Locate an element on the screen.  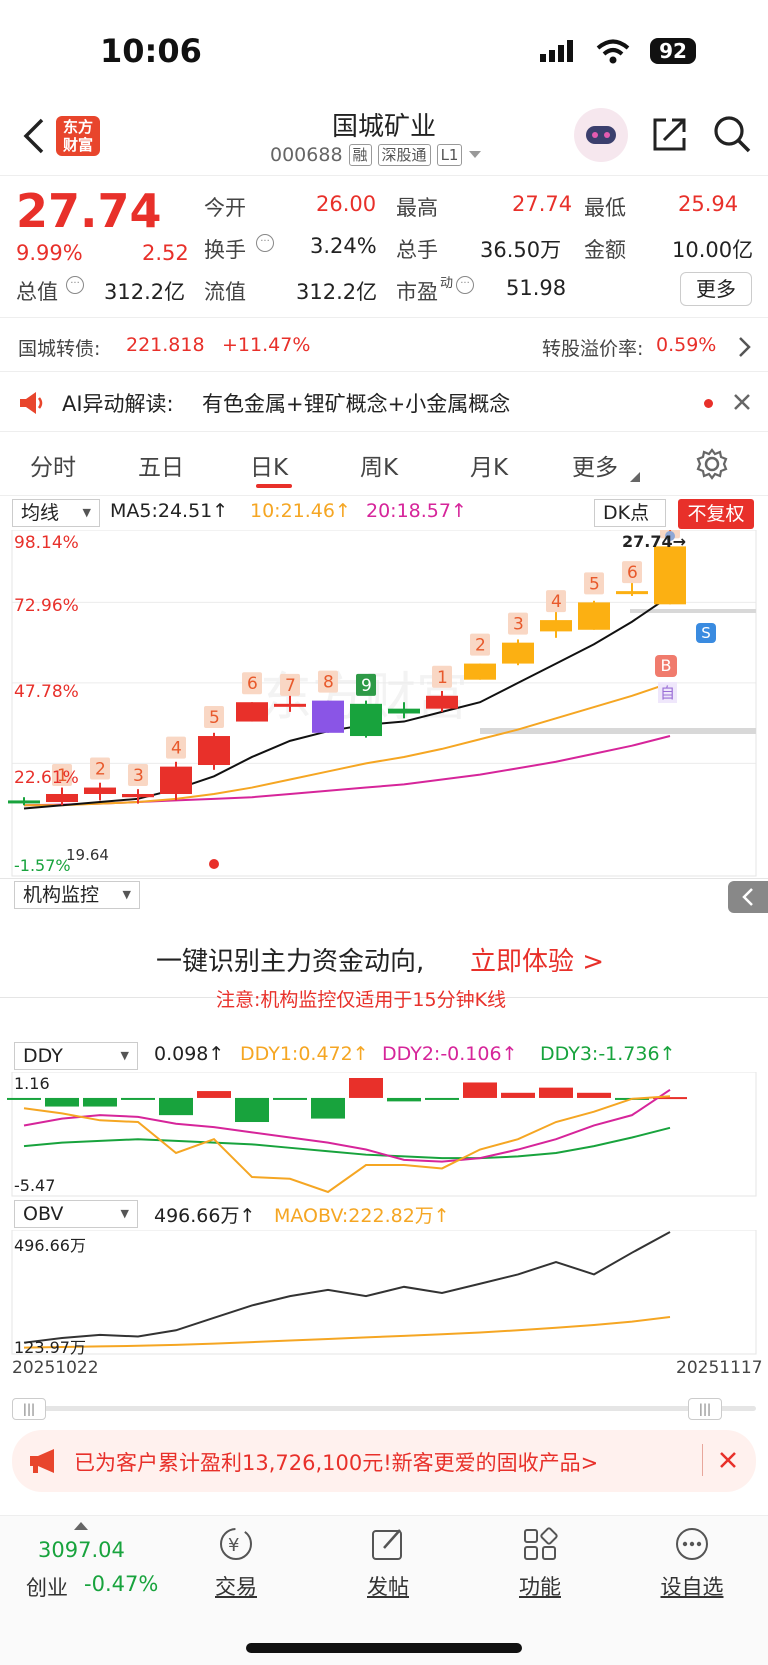
slider-track is located at coordinates (384, 1408).